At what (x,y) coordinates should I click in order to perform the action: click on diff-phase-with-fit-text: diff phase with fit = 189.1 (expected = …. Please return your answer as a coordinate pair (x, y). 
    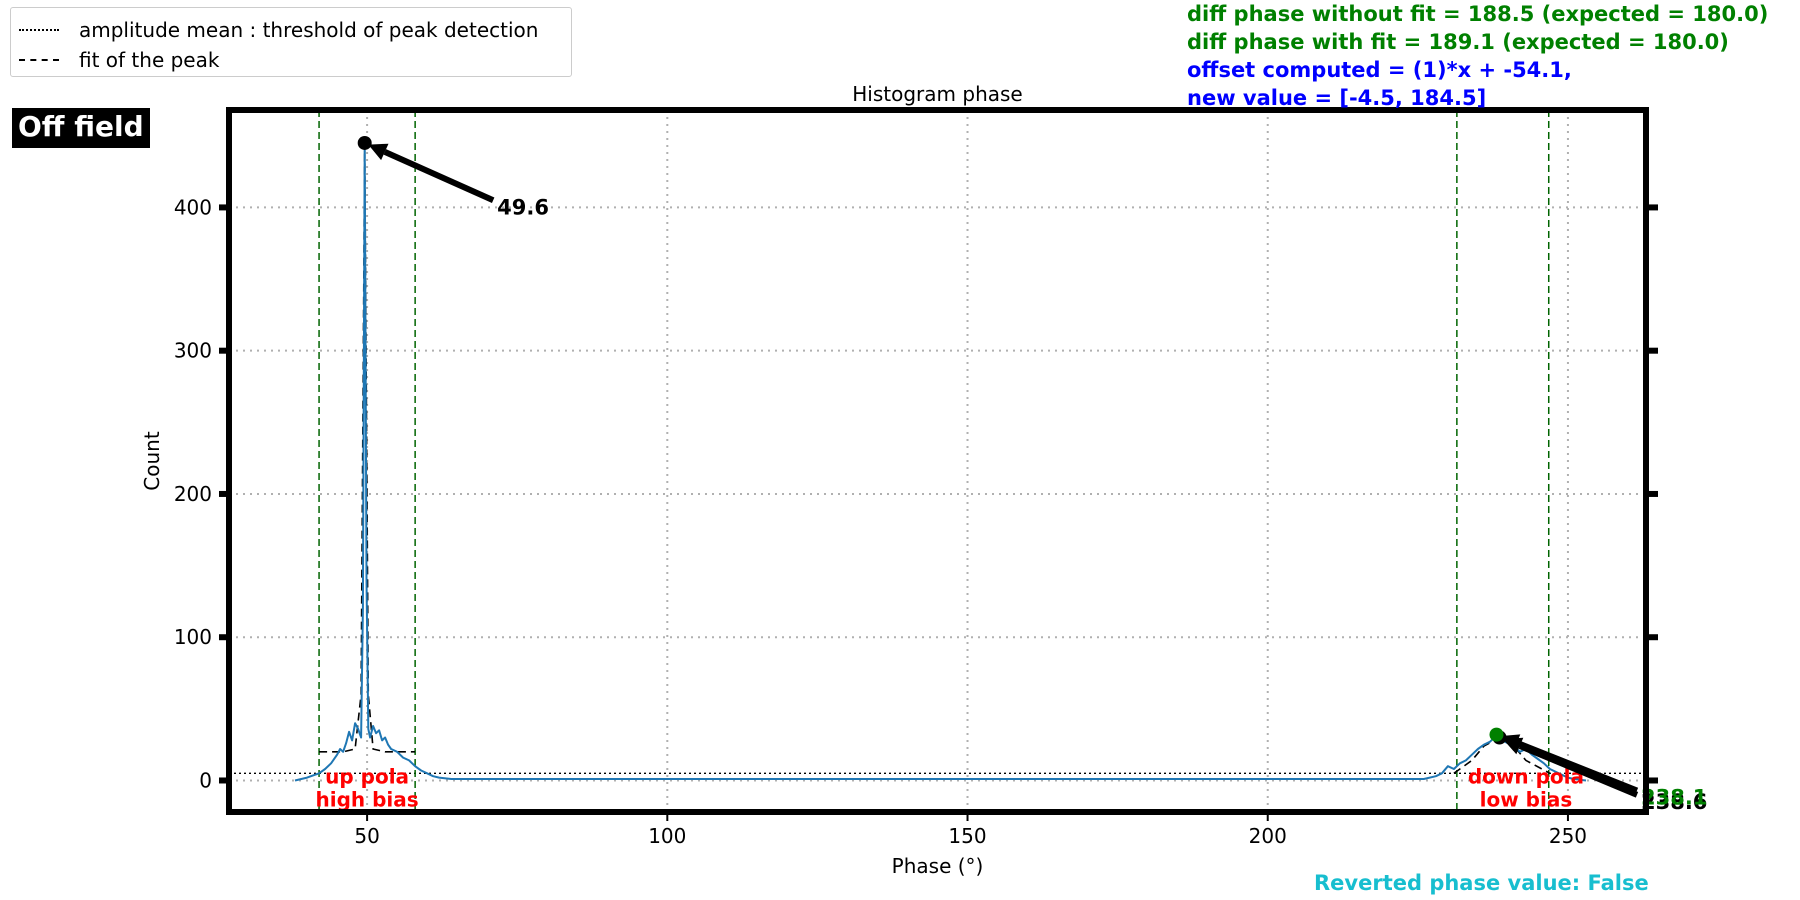
    Looking at the image, I should click on (1458, 42).